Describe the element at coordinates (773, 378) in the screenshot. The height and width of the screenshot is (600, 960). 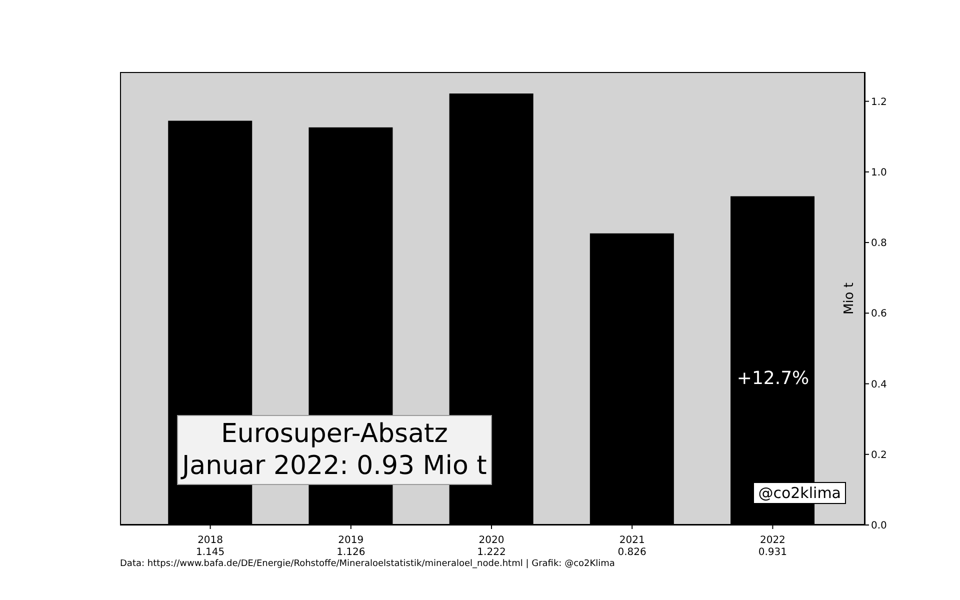
I see `annotation: +12.7%` at that location.